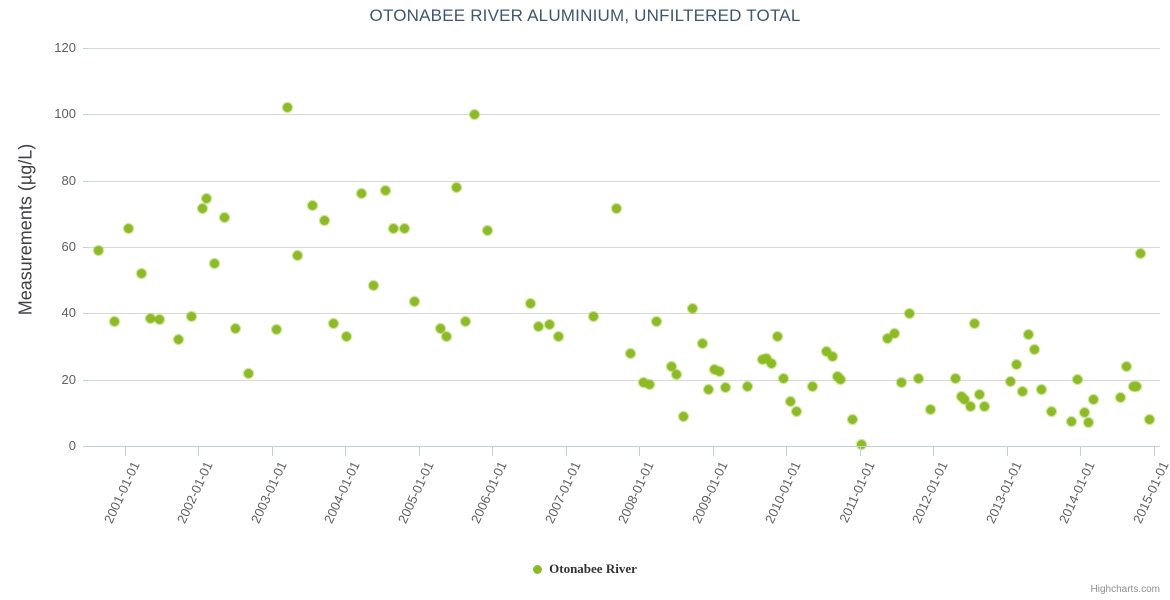  Describe the element at coordinates (585, 569) in the screenshot. I see `legend-item-otonabee-river: Otonabee River` at that location.